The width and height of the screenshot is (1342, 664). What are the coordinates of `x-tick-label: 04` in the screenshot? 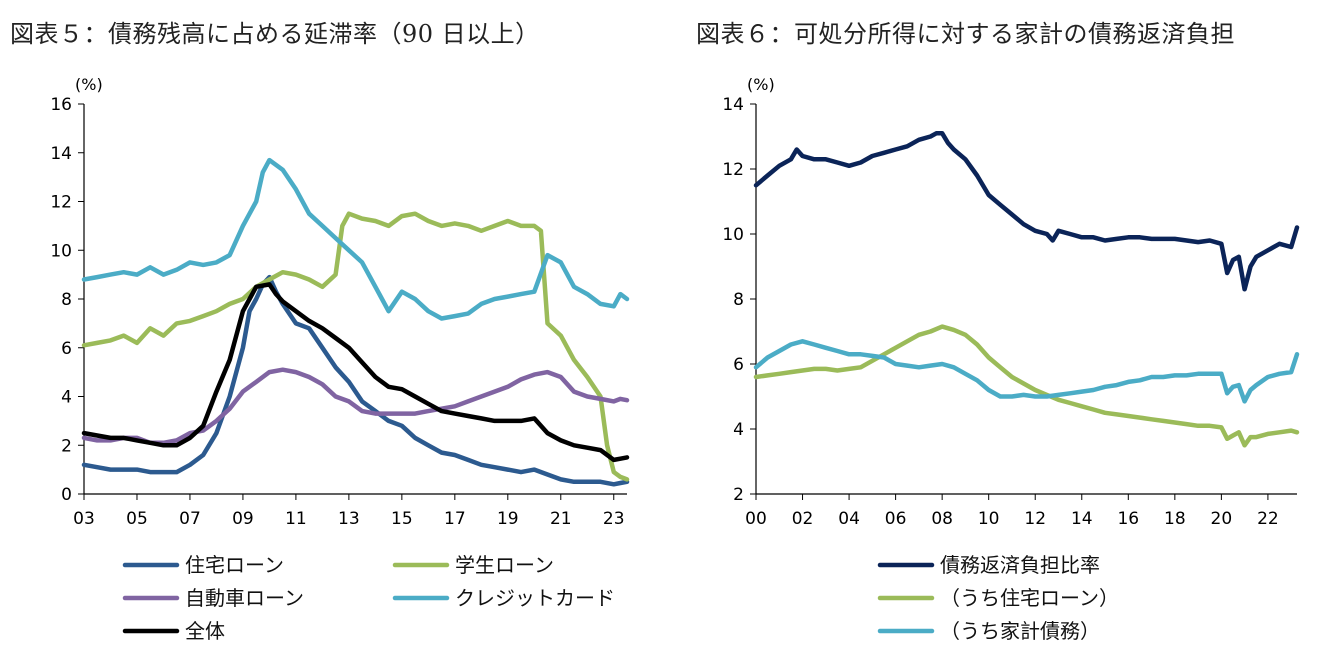 It's located at (849, 519).